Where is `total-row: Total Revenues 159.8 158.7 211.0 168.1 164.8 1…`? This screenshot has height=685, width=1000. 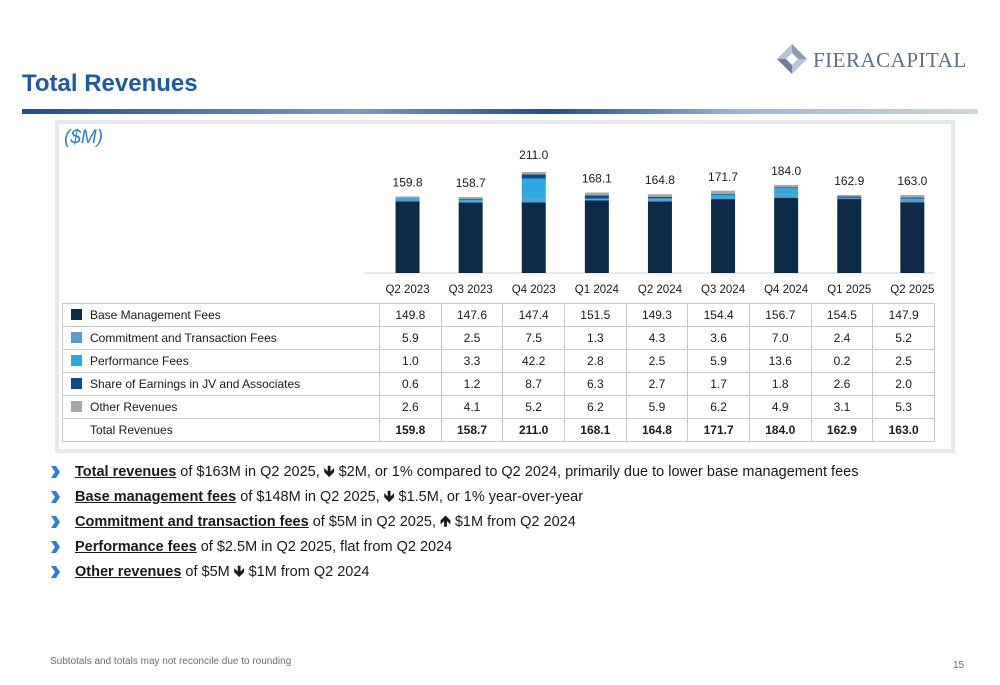
total-row: Total Revenues 159.8 158.7 211.0 168.1 164.8 1… is located at coordinates (498, 430).